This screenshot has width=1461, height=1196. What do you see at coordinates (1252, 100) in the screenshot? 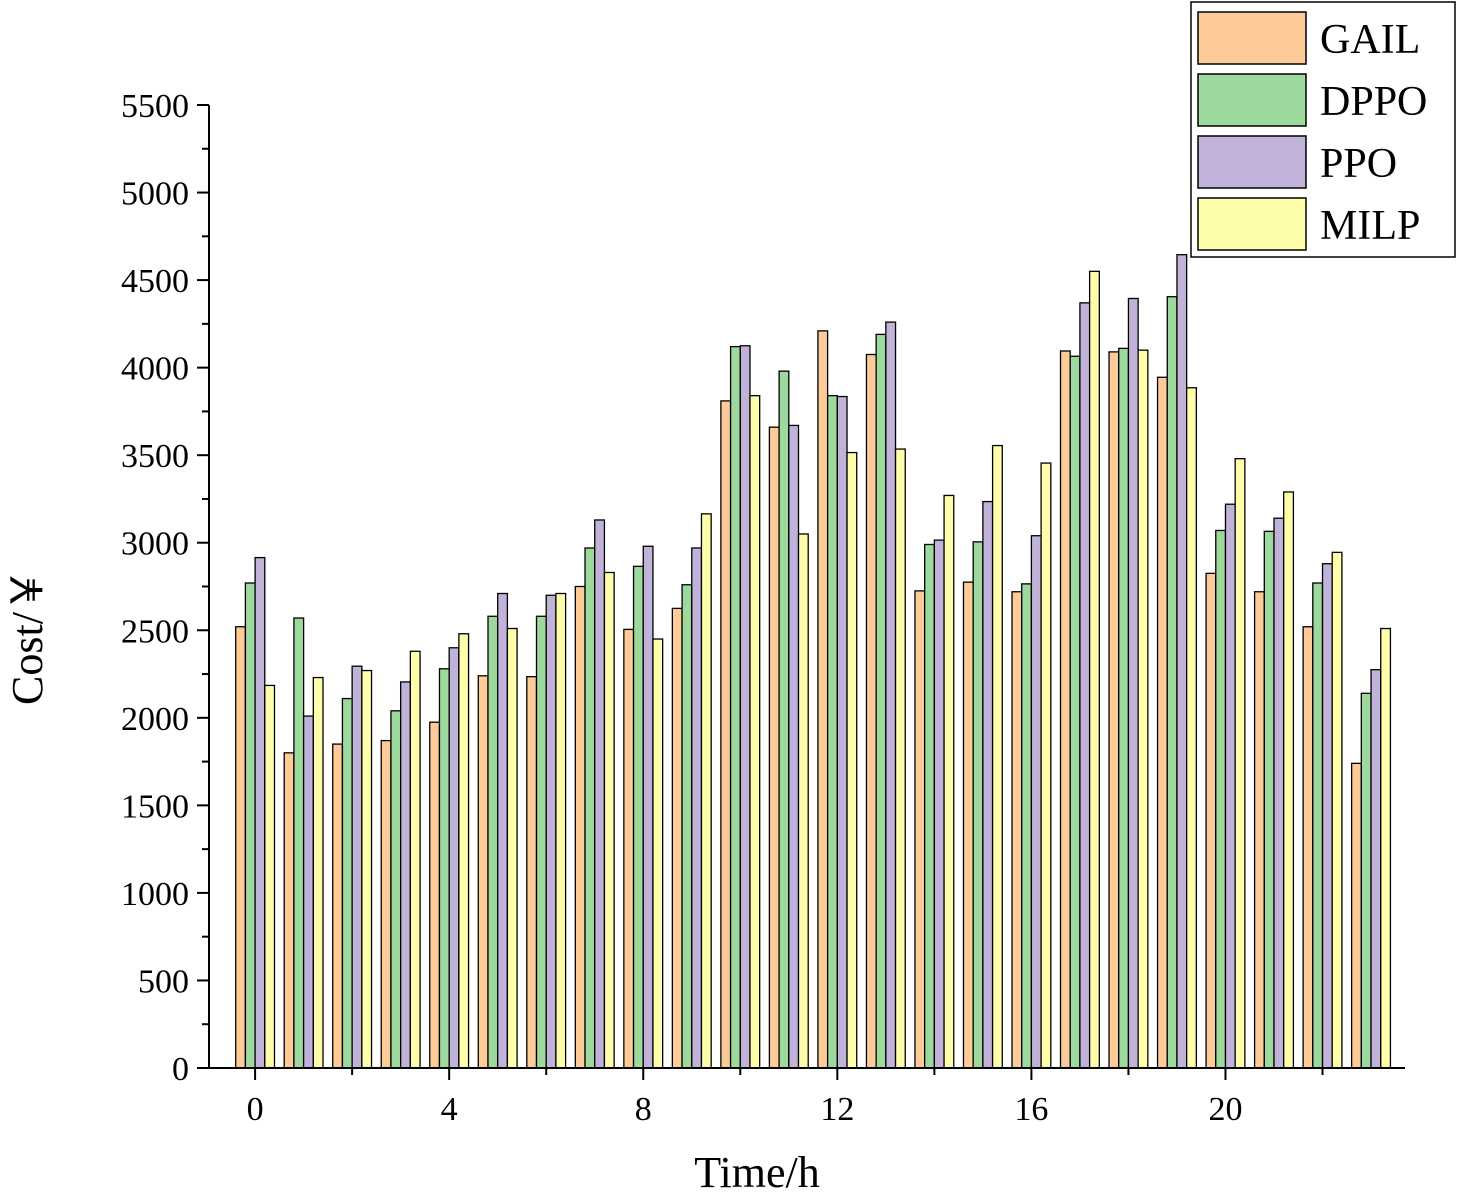
I see `legend-swatch-dppo` at bounding box center [1252, 100].